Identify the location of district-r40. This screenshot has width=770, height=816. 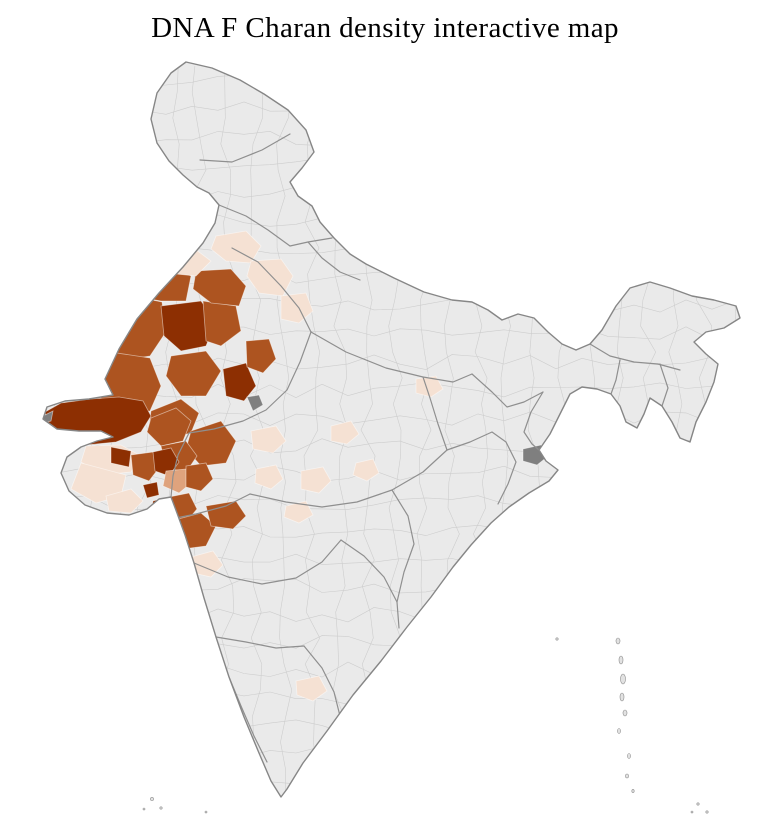
(311, 688).